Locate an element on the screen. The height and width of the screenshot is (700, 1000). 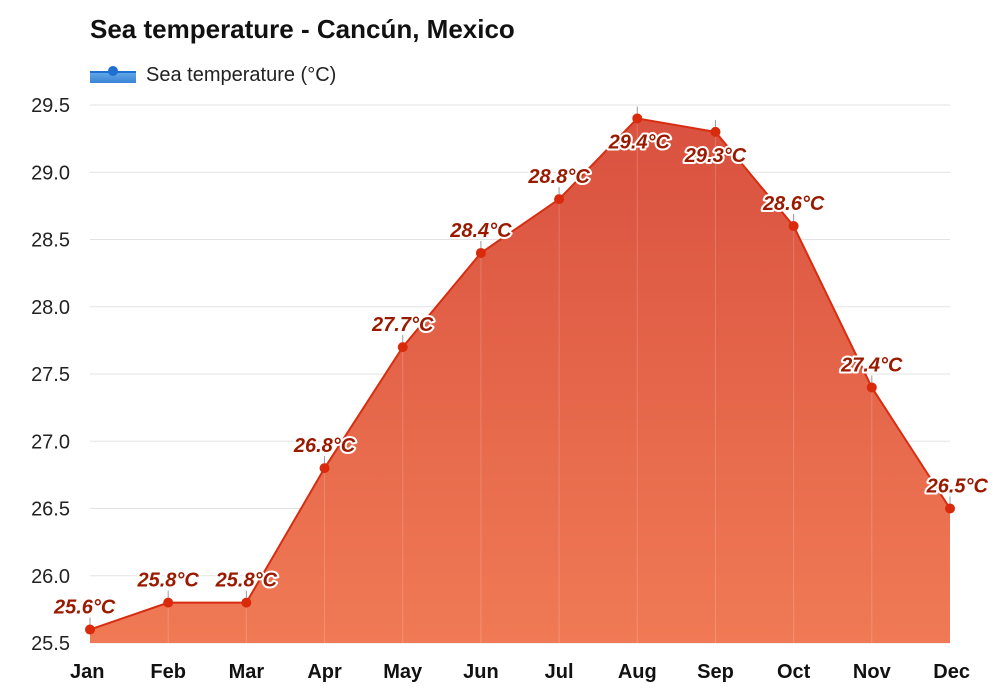
legend-swatch is located at coordinates (113, 74).